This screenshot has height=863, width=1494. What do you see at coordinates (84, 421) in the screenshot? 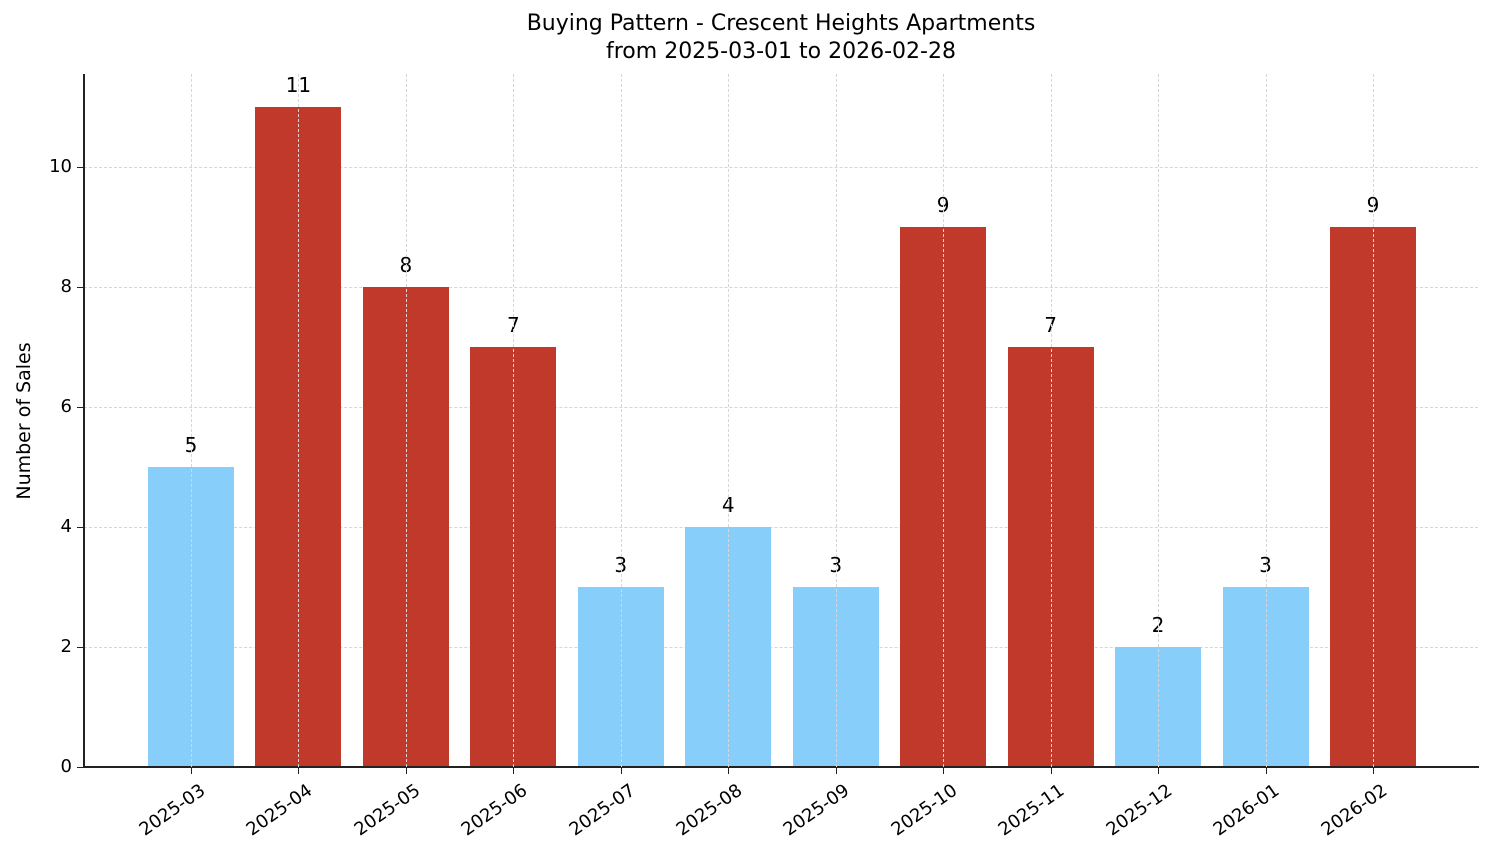
I see `y-axis-line` at bounding box center [84, 421].